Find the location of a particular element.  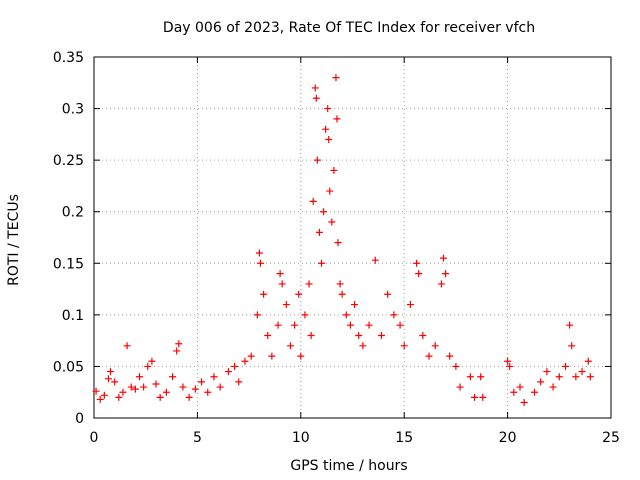

x-tick-label: 15 is located at coordinates (404, 438).